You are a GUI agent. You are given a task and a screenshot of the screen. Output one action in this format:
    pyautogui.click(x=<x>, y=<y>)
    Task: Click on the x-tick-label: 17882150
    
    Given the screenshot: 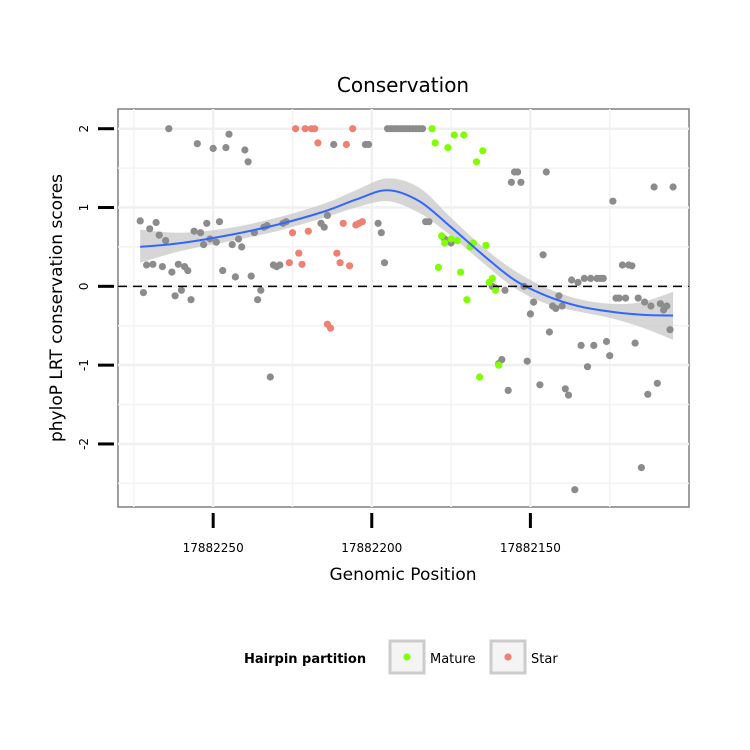 What is the action you would take?
    pyautogui.click(x=530, y=548)
    